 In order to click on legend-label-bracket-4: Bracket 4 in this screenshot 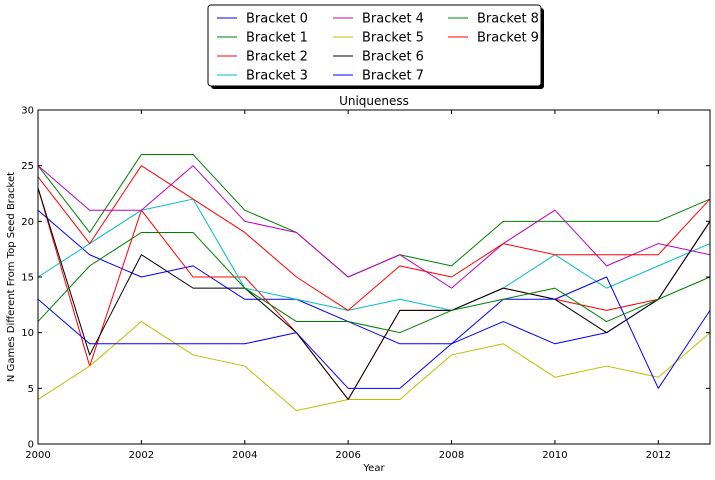, I will do `click(393, 19)`.